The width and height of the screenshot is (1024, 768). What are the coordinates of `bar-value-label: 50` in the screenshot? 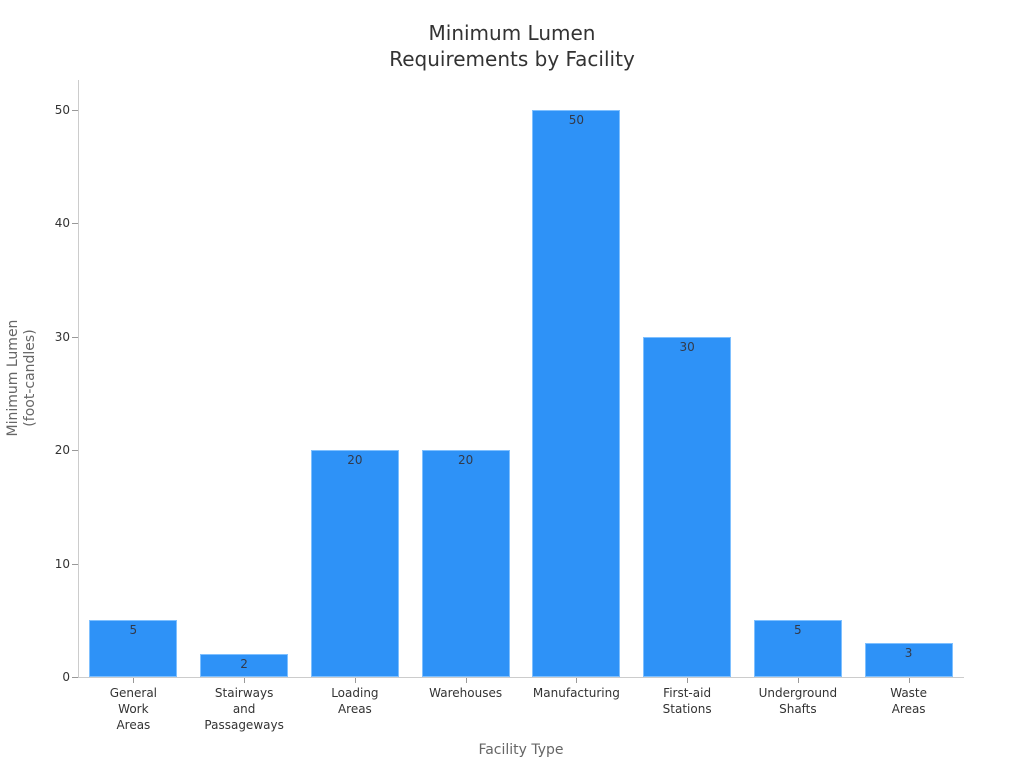 It's located at (576, 120).